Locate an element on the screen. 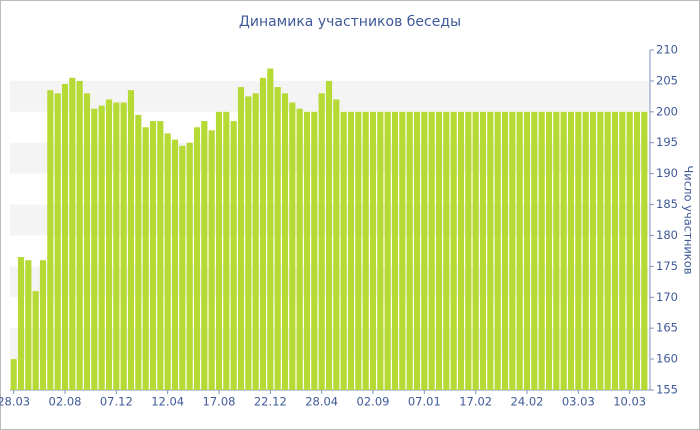 Image resolution: width=700 pixels, height=430 pixels. x-tick-label: 17.08 is located at coordinates (219, 402).